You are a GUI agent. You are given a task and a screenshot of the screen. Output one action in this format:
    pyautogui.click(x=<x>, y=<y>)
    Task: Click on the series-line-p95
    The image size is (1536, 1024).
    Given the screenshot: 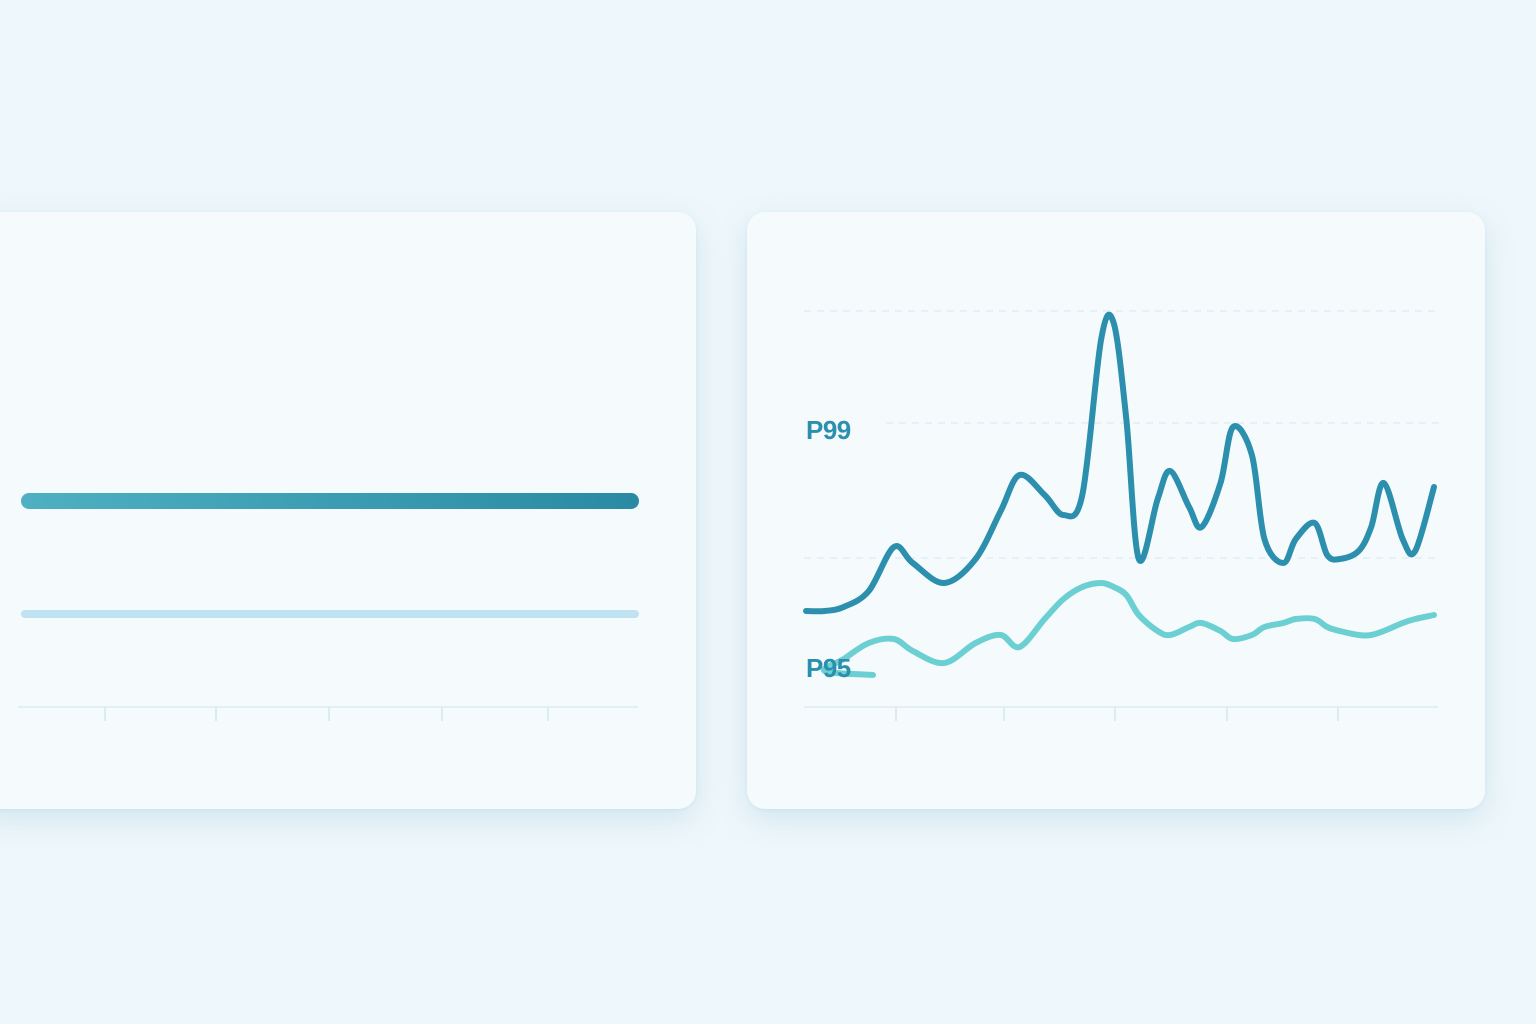 What is the action you would take?
    pyautogui.click(x=1128, y=629)
    